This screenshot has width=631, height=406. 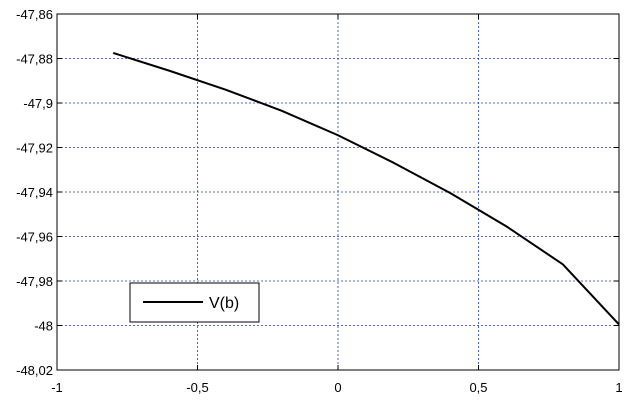 What do you see at coordinates (57, 387) in the screenshot?
I see `x-tick-label: -1` at bounding box center [57, 387].